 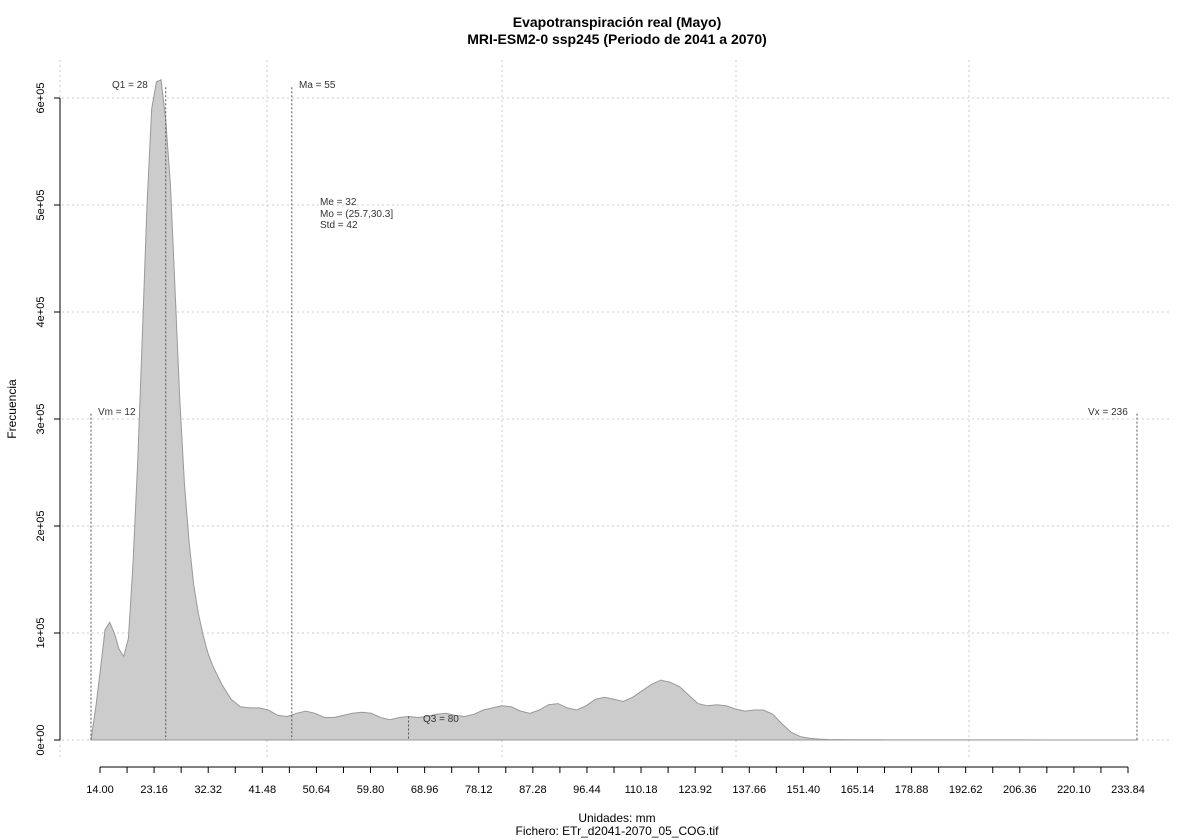 I want to click on x-axis-label: Unidades: mm, so click(x=617, y=818).